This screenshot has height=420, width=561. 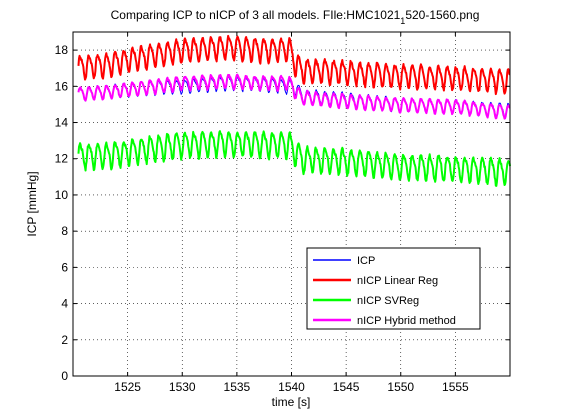 I want to click on x-tick-label: 1530, so click(x=182, y=387).